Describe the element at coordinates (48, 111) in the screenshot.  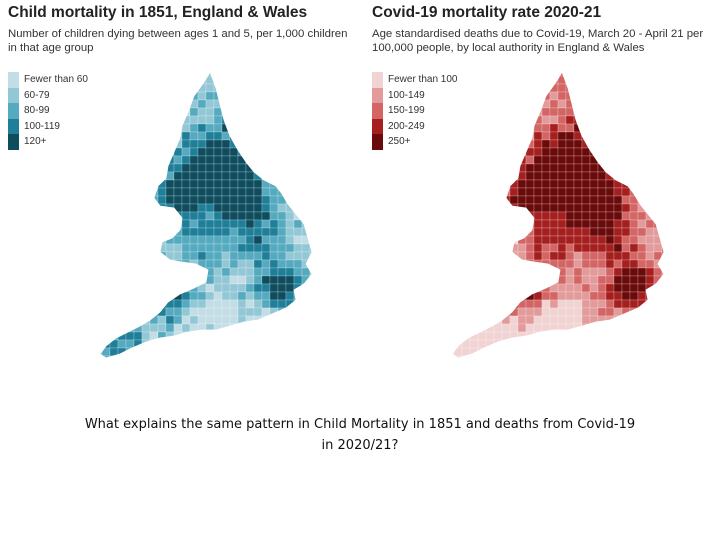
I see `child-mortality-legend: Fewer than 60 60-79 80-99 100-119 120+` at that location.